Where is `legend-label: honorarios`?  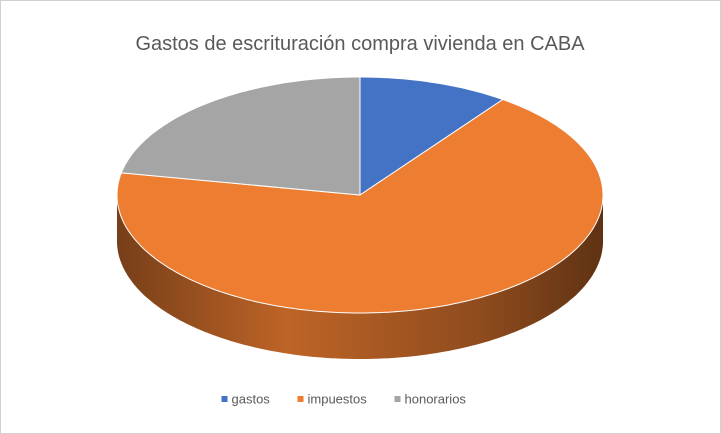
legend-label: honorarios is located at coordinates (436, 398).